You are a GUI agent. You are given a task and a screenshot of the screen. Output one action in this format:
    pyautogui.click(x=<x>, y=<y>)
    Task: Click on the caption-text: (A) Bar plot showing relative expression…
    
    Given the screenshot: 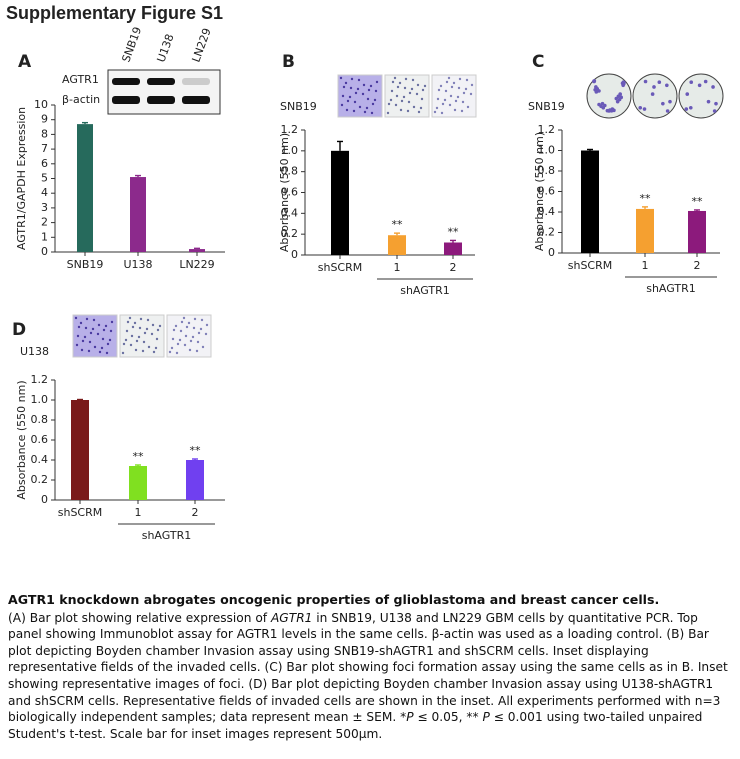 What is the action you would take?
    pyautogui.click(x=139, y=617)
    